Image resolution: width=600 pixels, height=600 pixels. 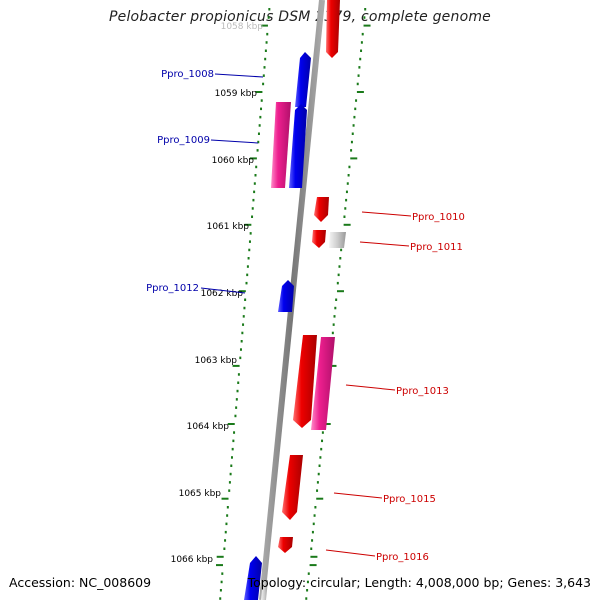 What do you see at coordinates (242, 27) in the screenshot?
I see `scale-label: 1058 kbp` at bounding box center [242, 27].